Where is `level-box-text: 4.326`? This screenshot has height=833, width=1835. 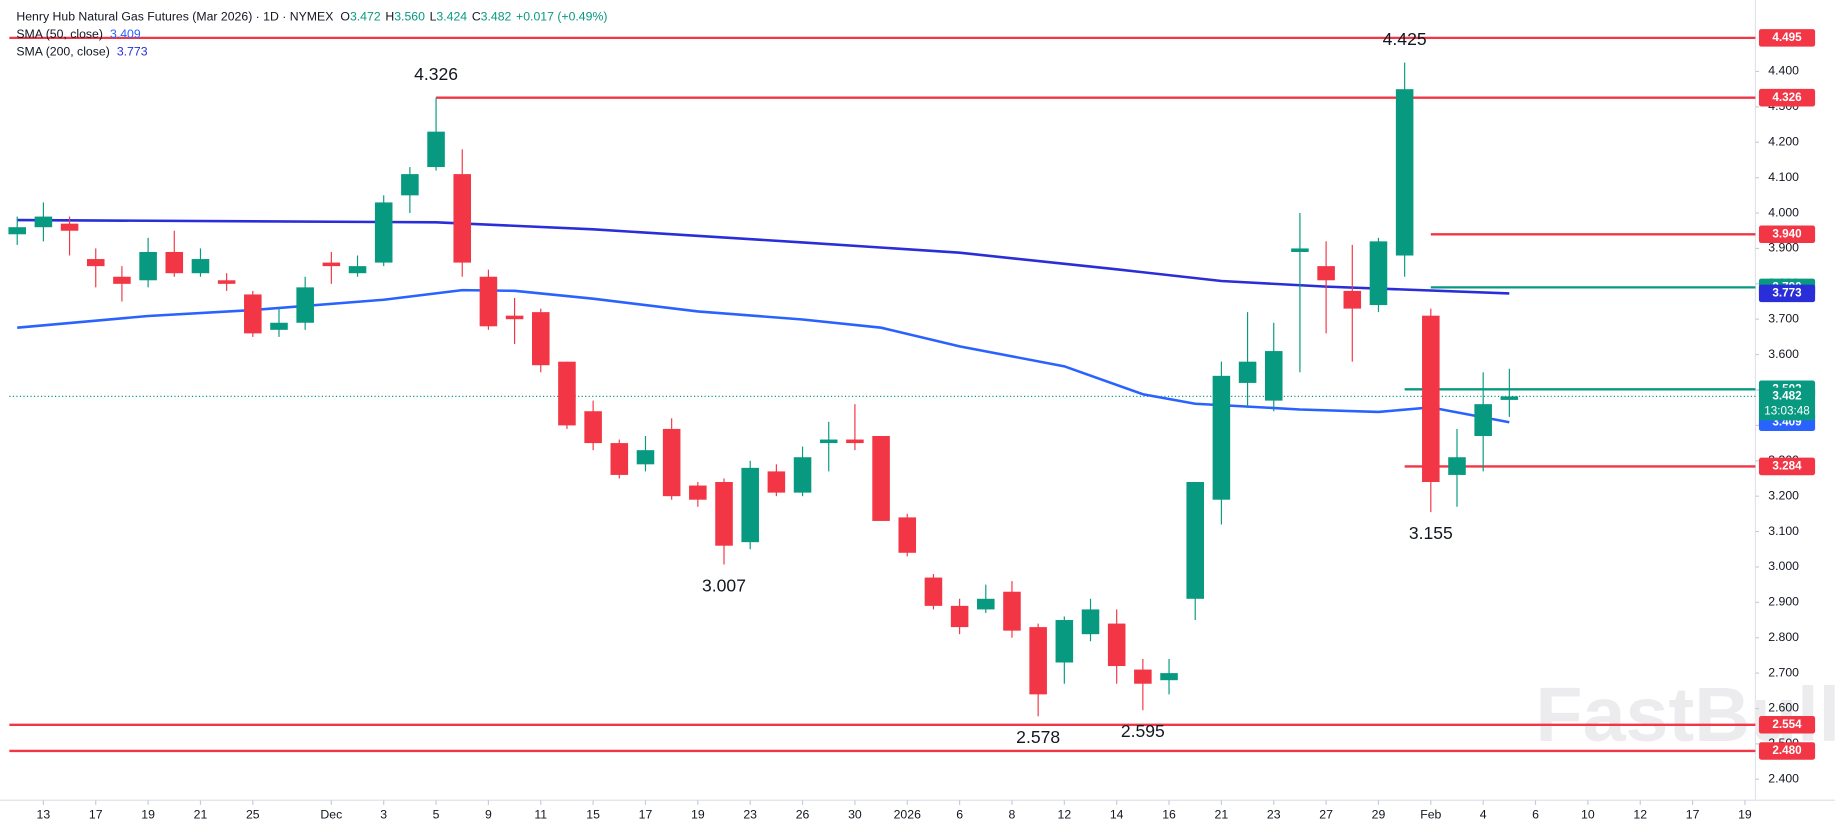 level-box-text: 4.326 is located at coordinates (1787, 97).